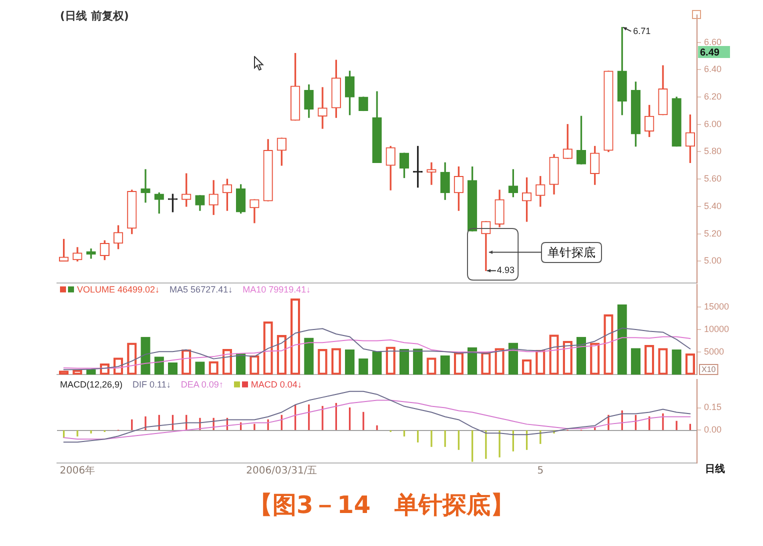 The image size is (763, 546). I want to click on text: MA5 56727.41↓, so click(201, 289).